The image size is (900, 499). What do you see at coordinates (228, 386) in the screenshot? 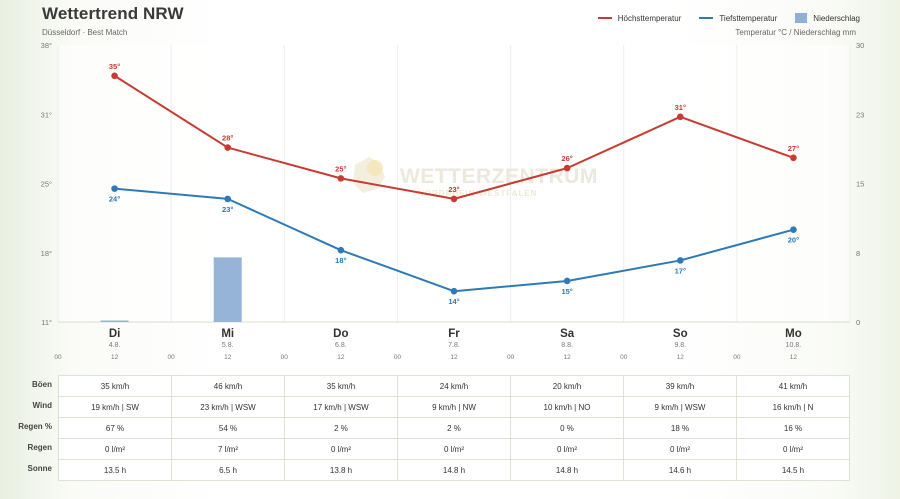
I see `table-cell: 46 km/h` at bounding box center [228, 386].